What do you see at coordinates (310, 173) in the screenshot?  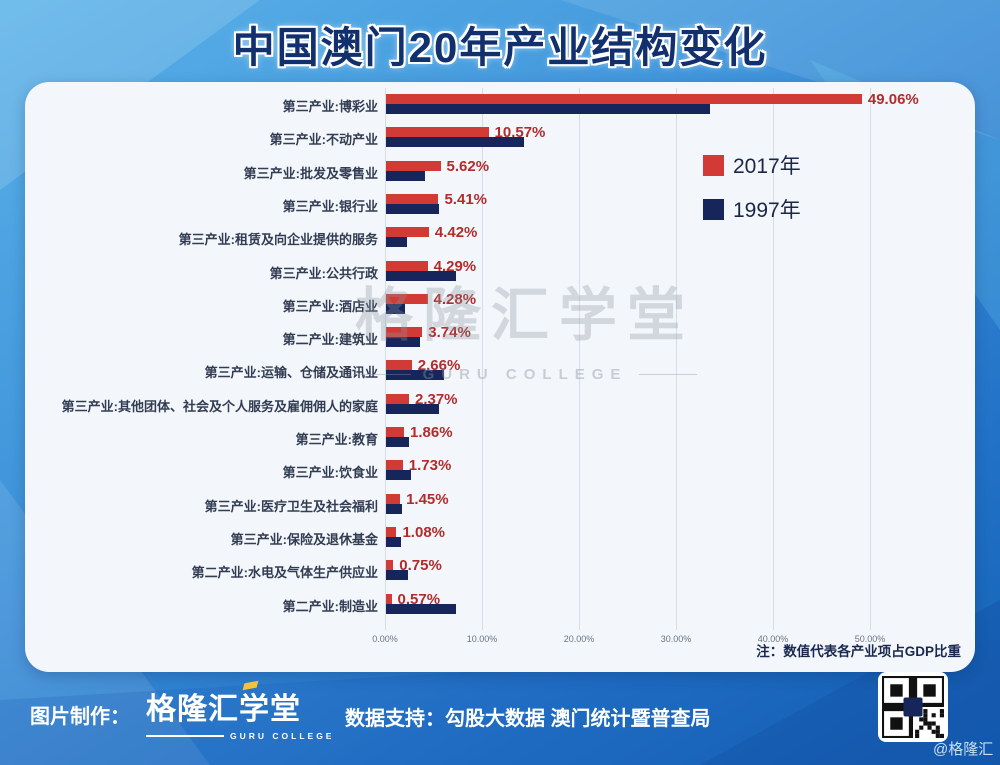 I see `category-label: 第三产业:批发及零售业` at bounding box center [310, 173].